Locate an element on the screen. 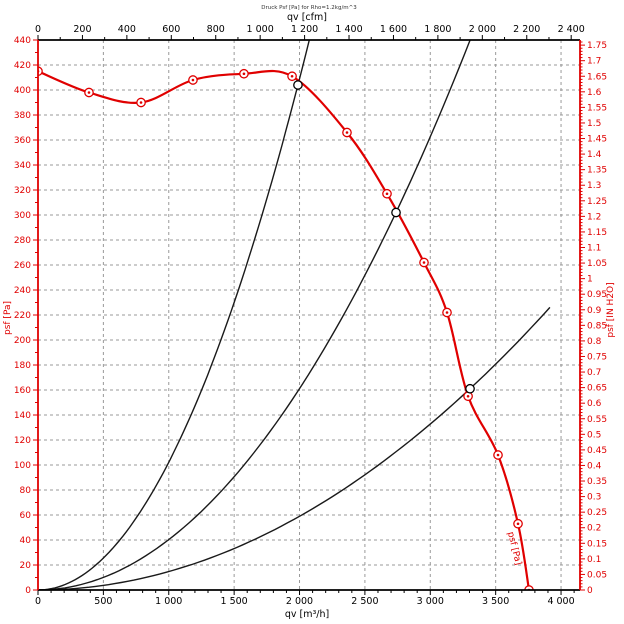  right-tick-label: 1.75 is located at coordinates (597, 46).